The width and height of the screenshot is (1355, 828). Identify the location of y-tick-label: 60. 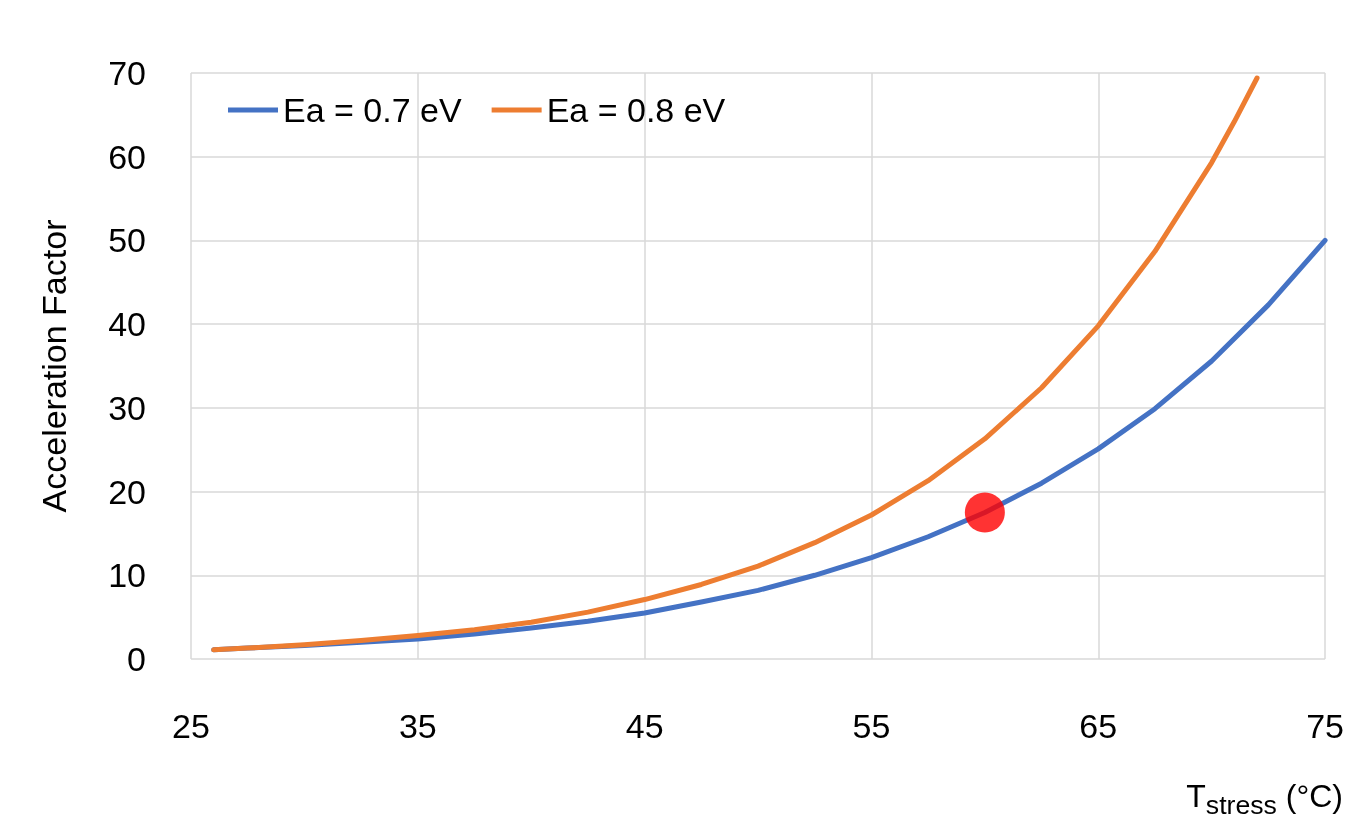
(127, 156).